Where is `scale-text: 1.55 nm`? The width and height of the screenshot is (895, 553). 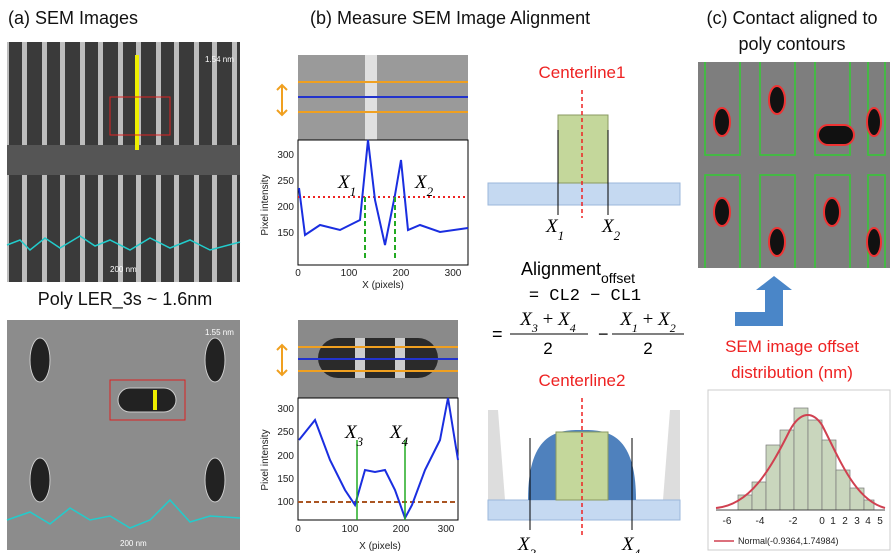 scale-text: 1.55 nm is located at coordinates (219, 332).